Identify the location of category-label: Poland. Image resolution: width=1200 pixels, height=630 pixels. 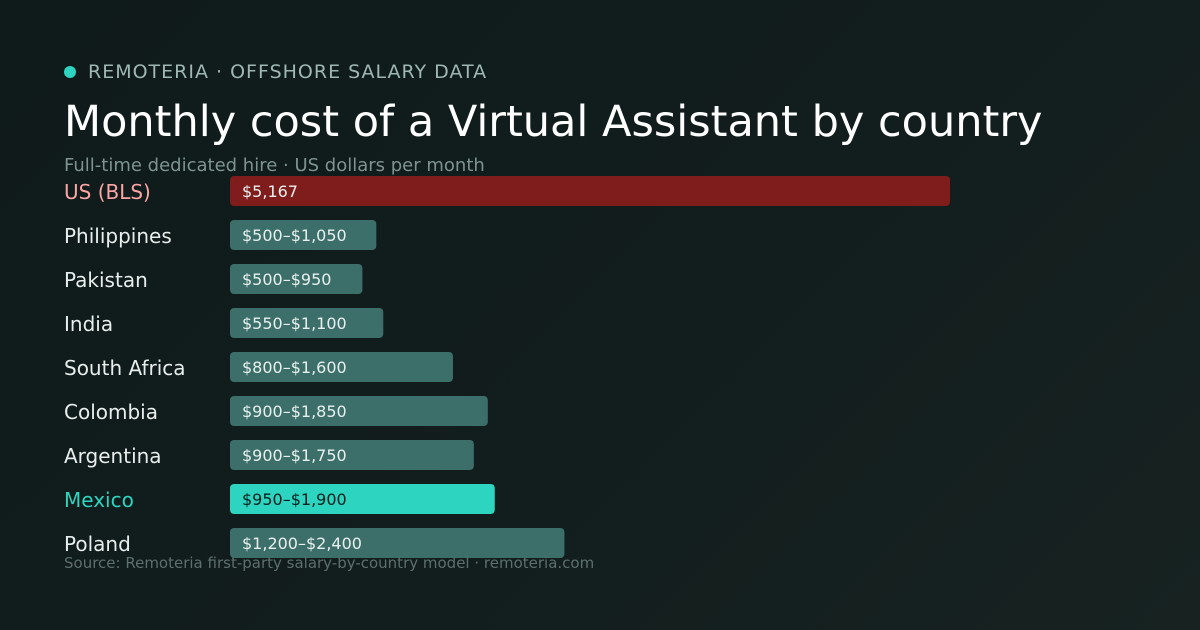
(97, 544).